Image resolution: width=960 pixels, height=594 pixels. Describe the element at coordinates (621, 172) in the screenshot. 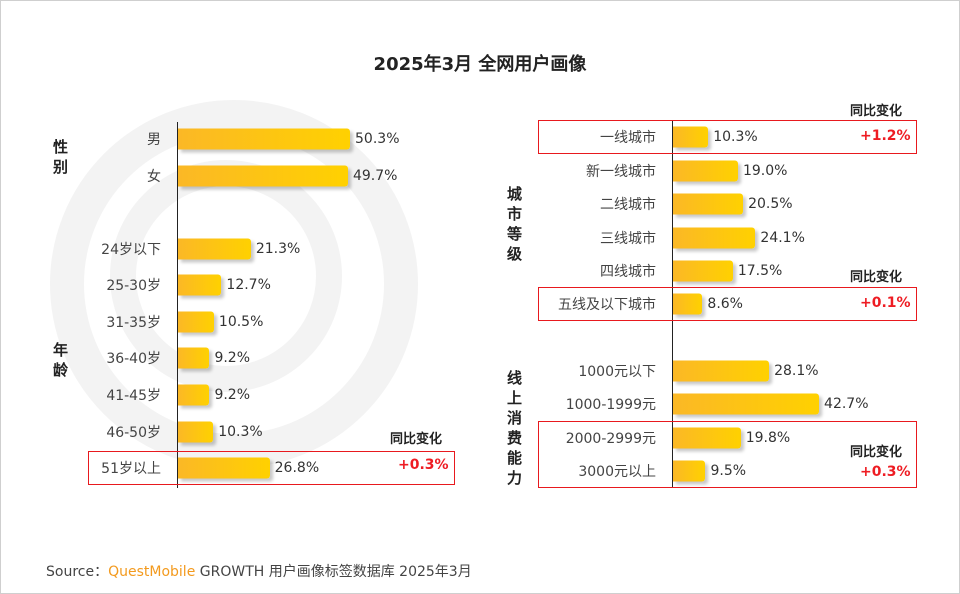

I see `category-label: 新一线城市` at that location.